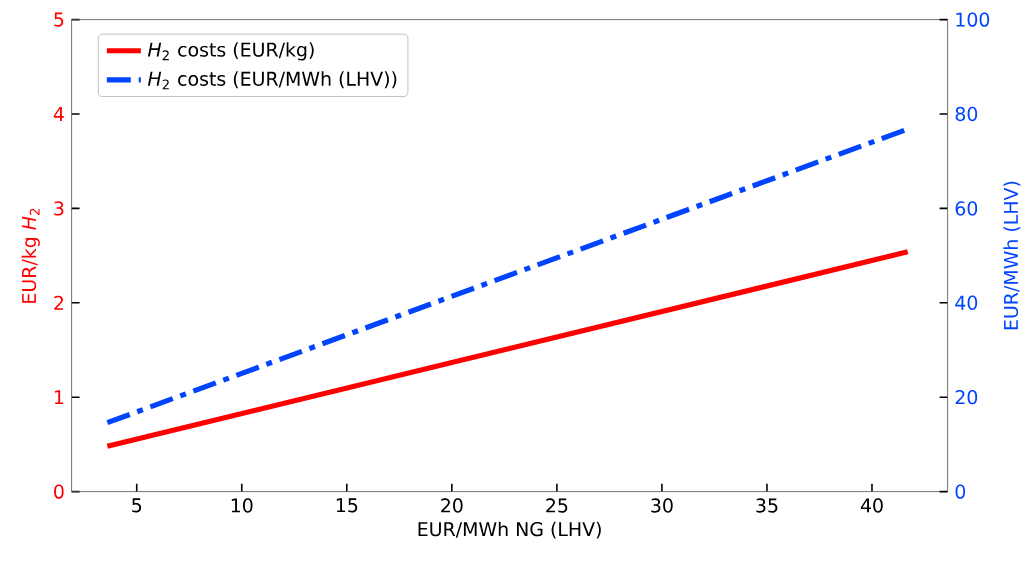 The height and width of the screenshot is (562, 1036). Describe the element at coordinates (966, 208) in the screenshot. I see `y2-tick-label: 60` at that location.